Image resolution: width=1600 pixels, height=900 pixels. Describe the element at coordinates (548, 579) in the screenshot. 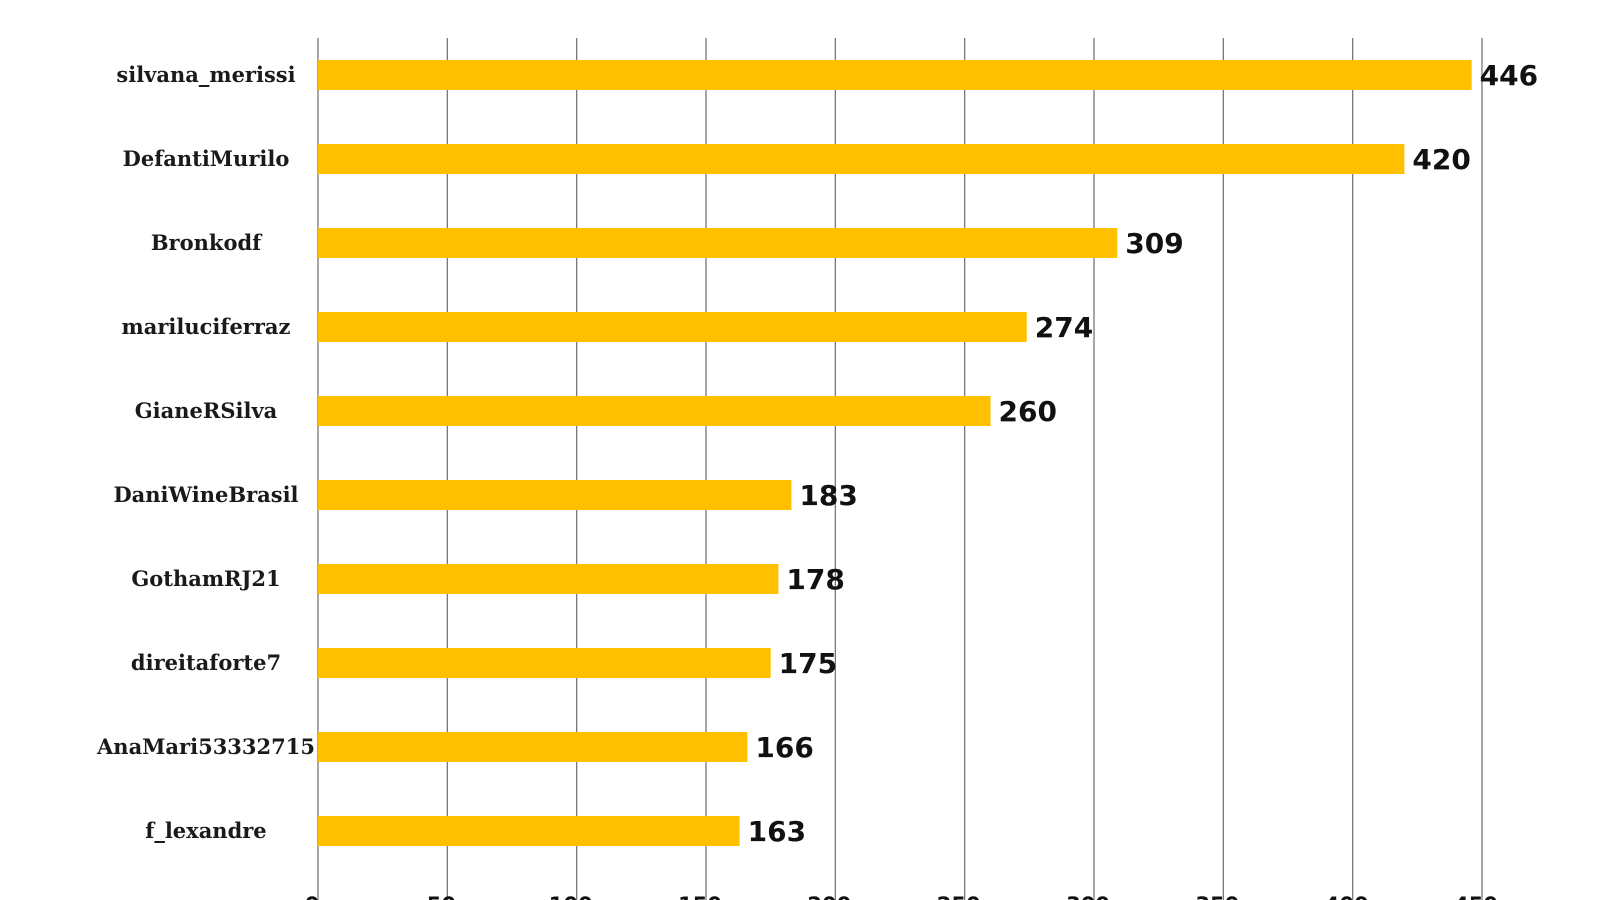

I see `bar-GothamRJ21` at that location.